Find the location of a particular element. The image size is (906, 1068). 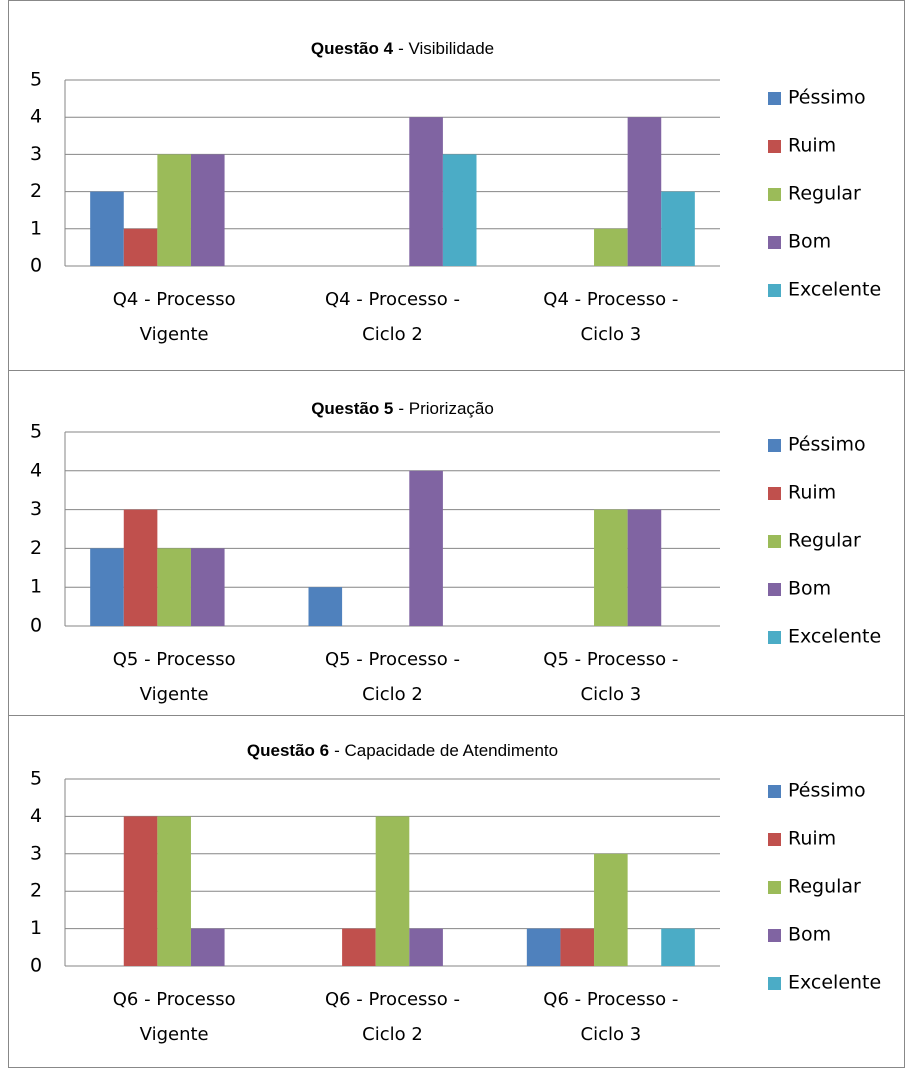

chart-title: Questão 4- Visibilidade is located at coordinates (402, 48).